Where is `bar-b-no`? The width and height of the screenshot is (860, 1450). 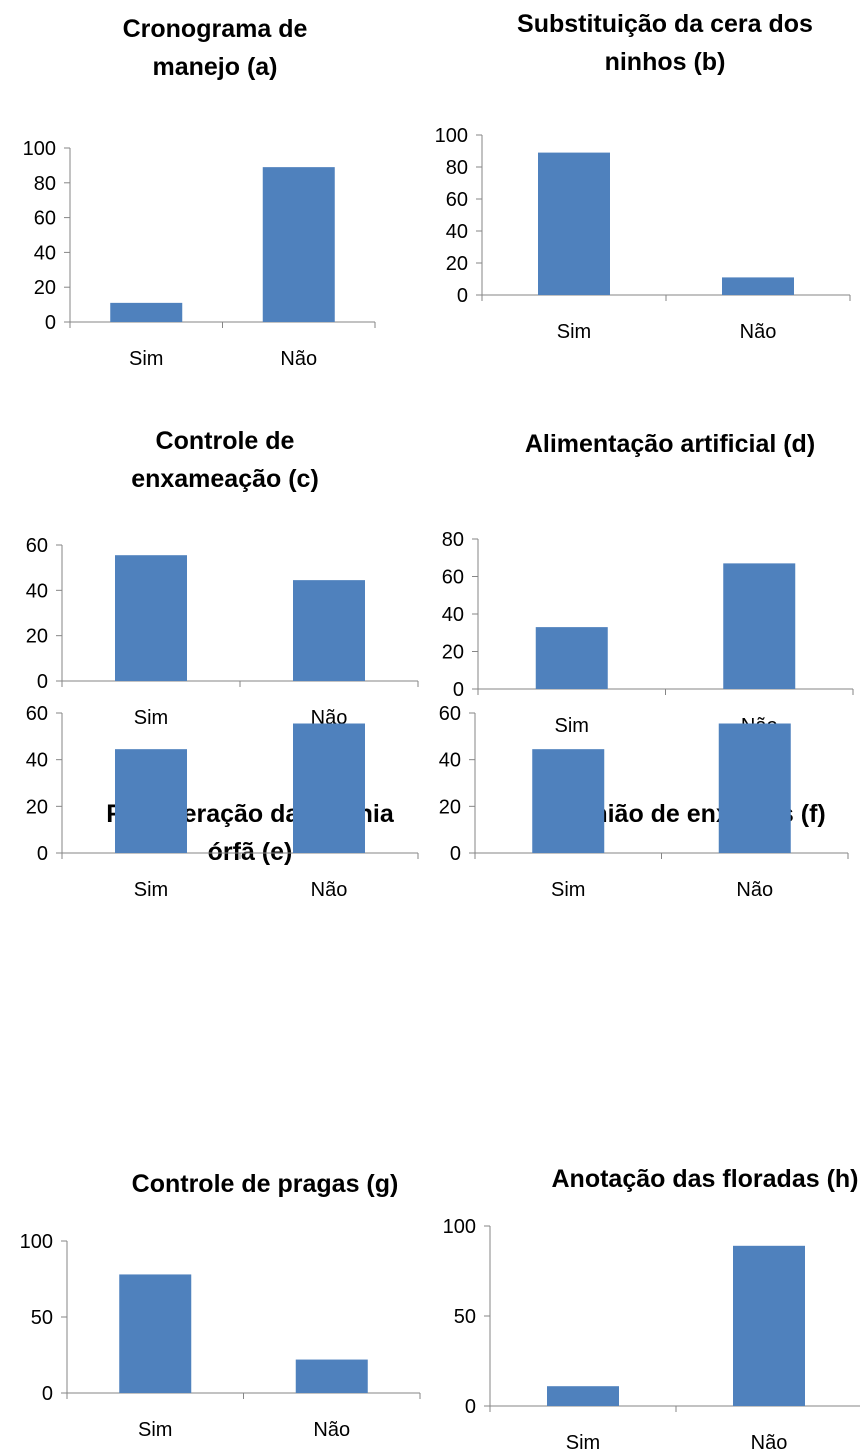 bar-b-no is located at coordinates (758, 286).